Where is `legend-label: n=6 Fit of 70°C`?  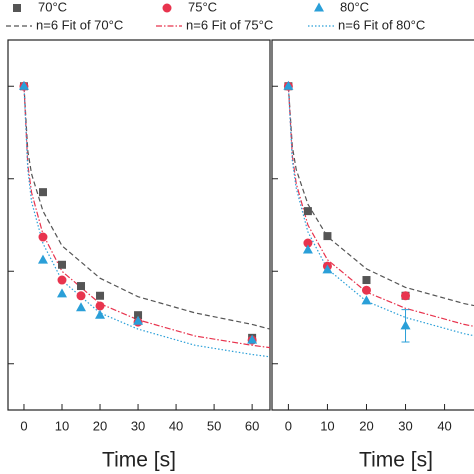 legend-label: n=6 Fit of 70°C is located at coordinates (79, 24).